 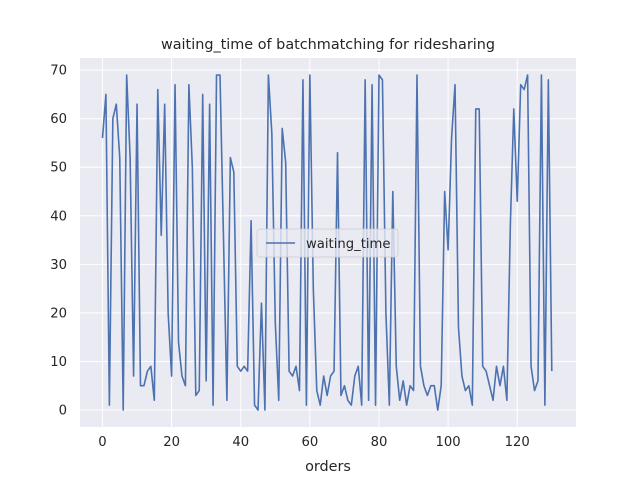 What do you see at coordinates (102, 442) in the screenshot?
I see `x-tick-label: 0` at bounding box center [102, 442].